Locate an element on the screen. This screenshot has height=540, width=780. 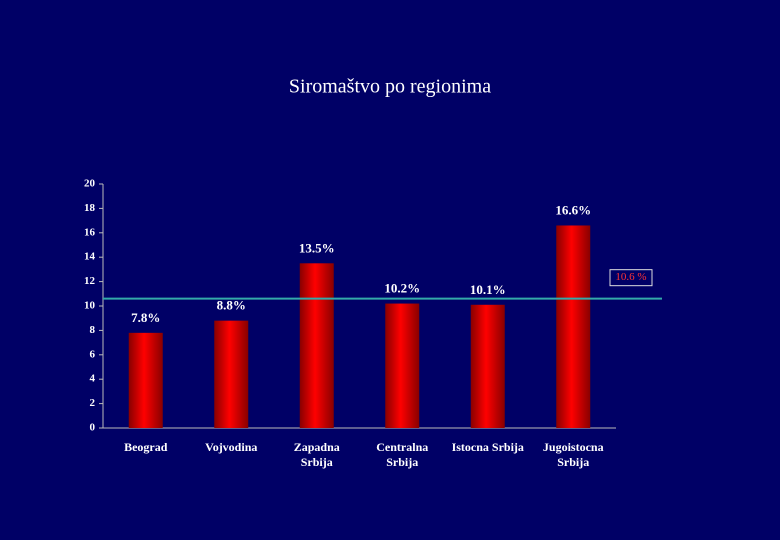
x-tick-label: Beograd is located at coordinates (146, 447).